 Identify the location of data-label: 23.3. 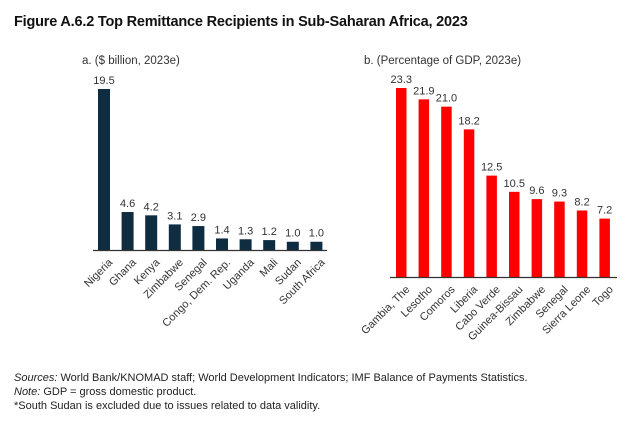
(401, 80).